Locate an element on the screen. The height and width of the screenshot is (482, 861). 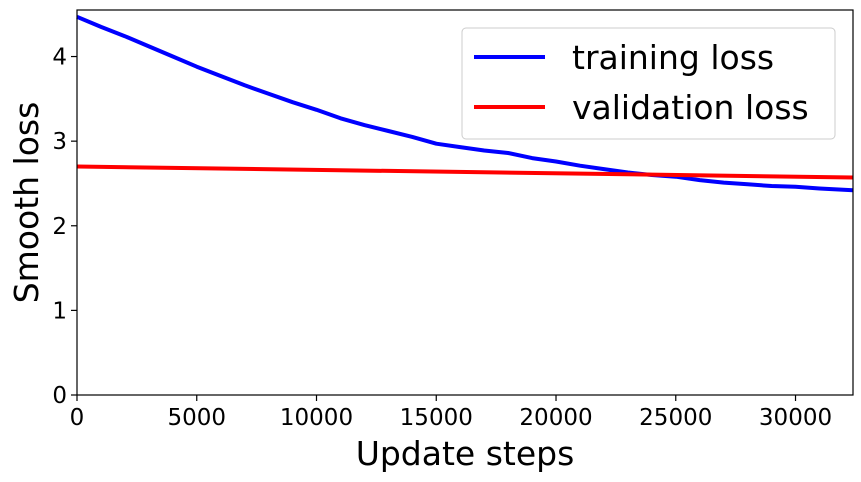
legend-box is located at coordinates (648, 83).